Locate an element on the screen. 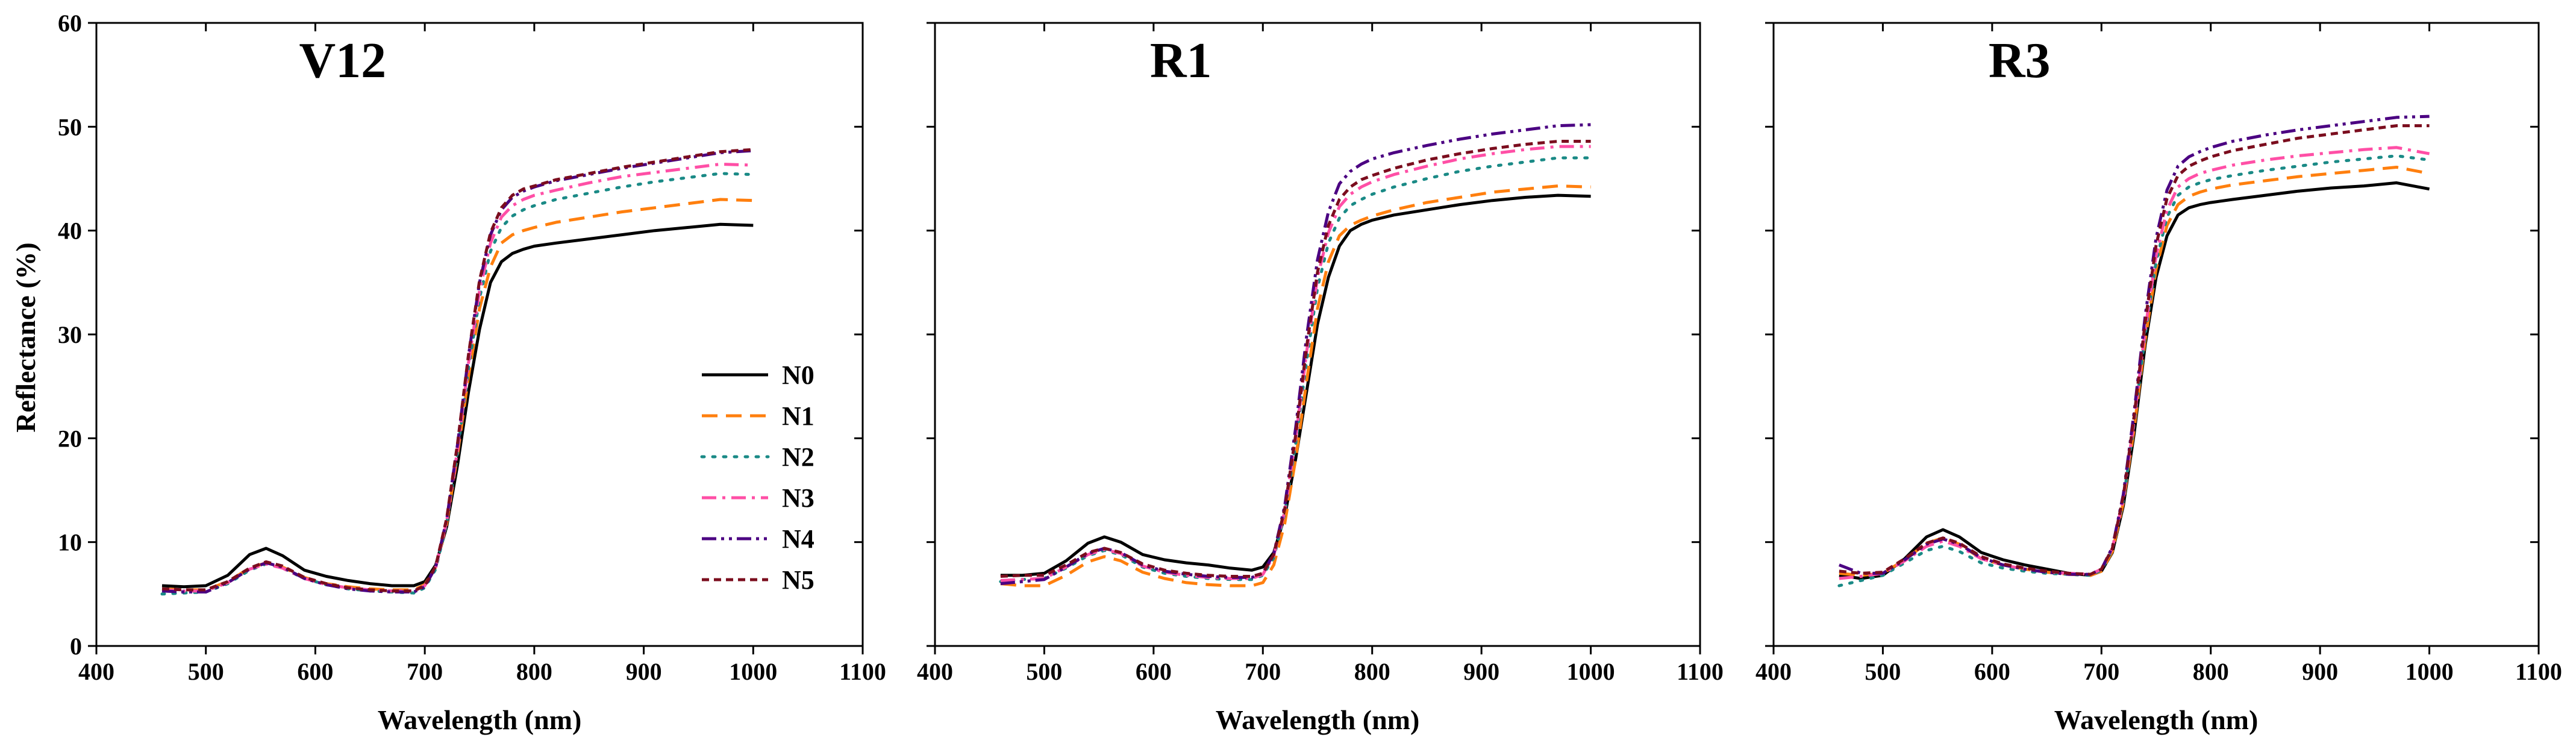 This screenshot has height=749, width=2576. y-tick-label: 60 is located at coordinates (70, 23).